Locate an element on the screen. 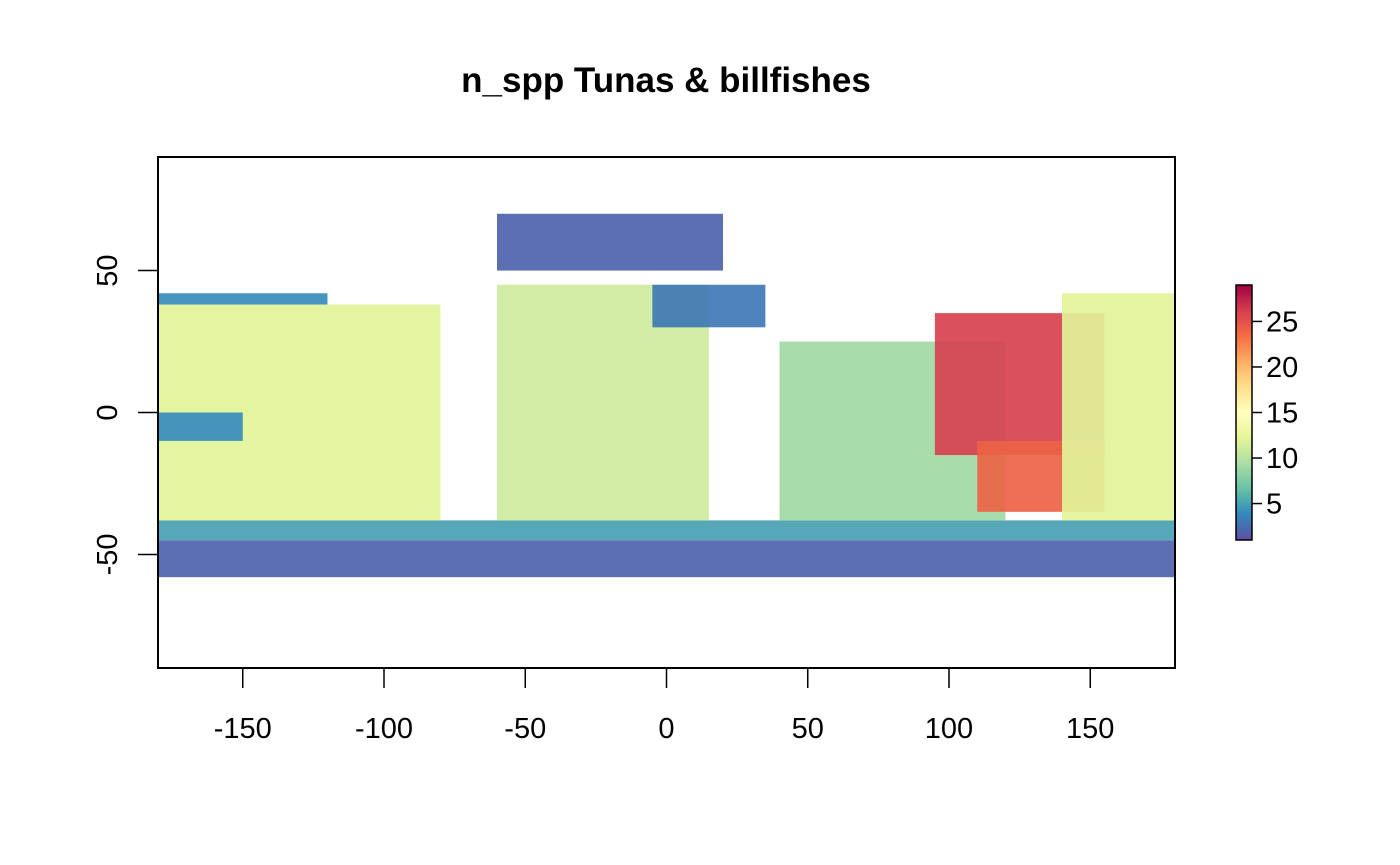 The height and width of the screenshot is (865, 1400). legend-colorbar is located at coordinates (1244, 412).